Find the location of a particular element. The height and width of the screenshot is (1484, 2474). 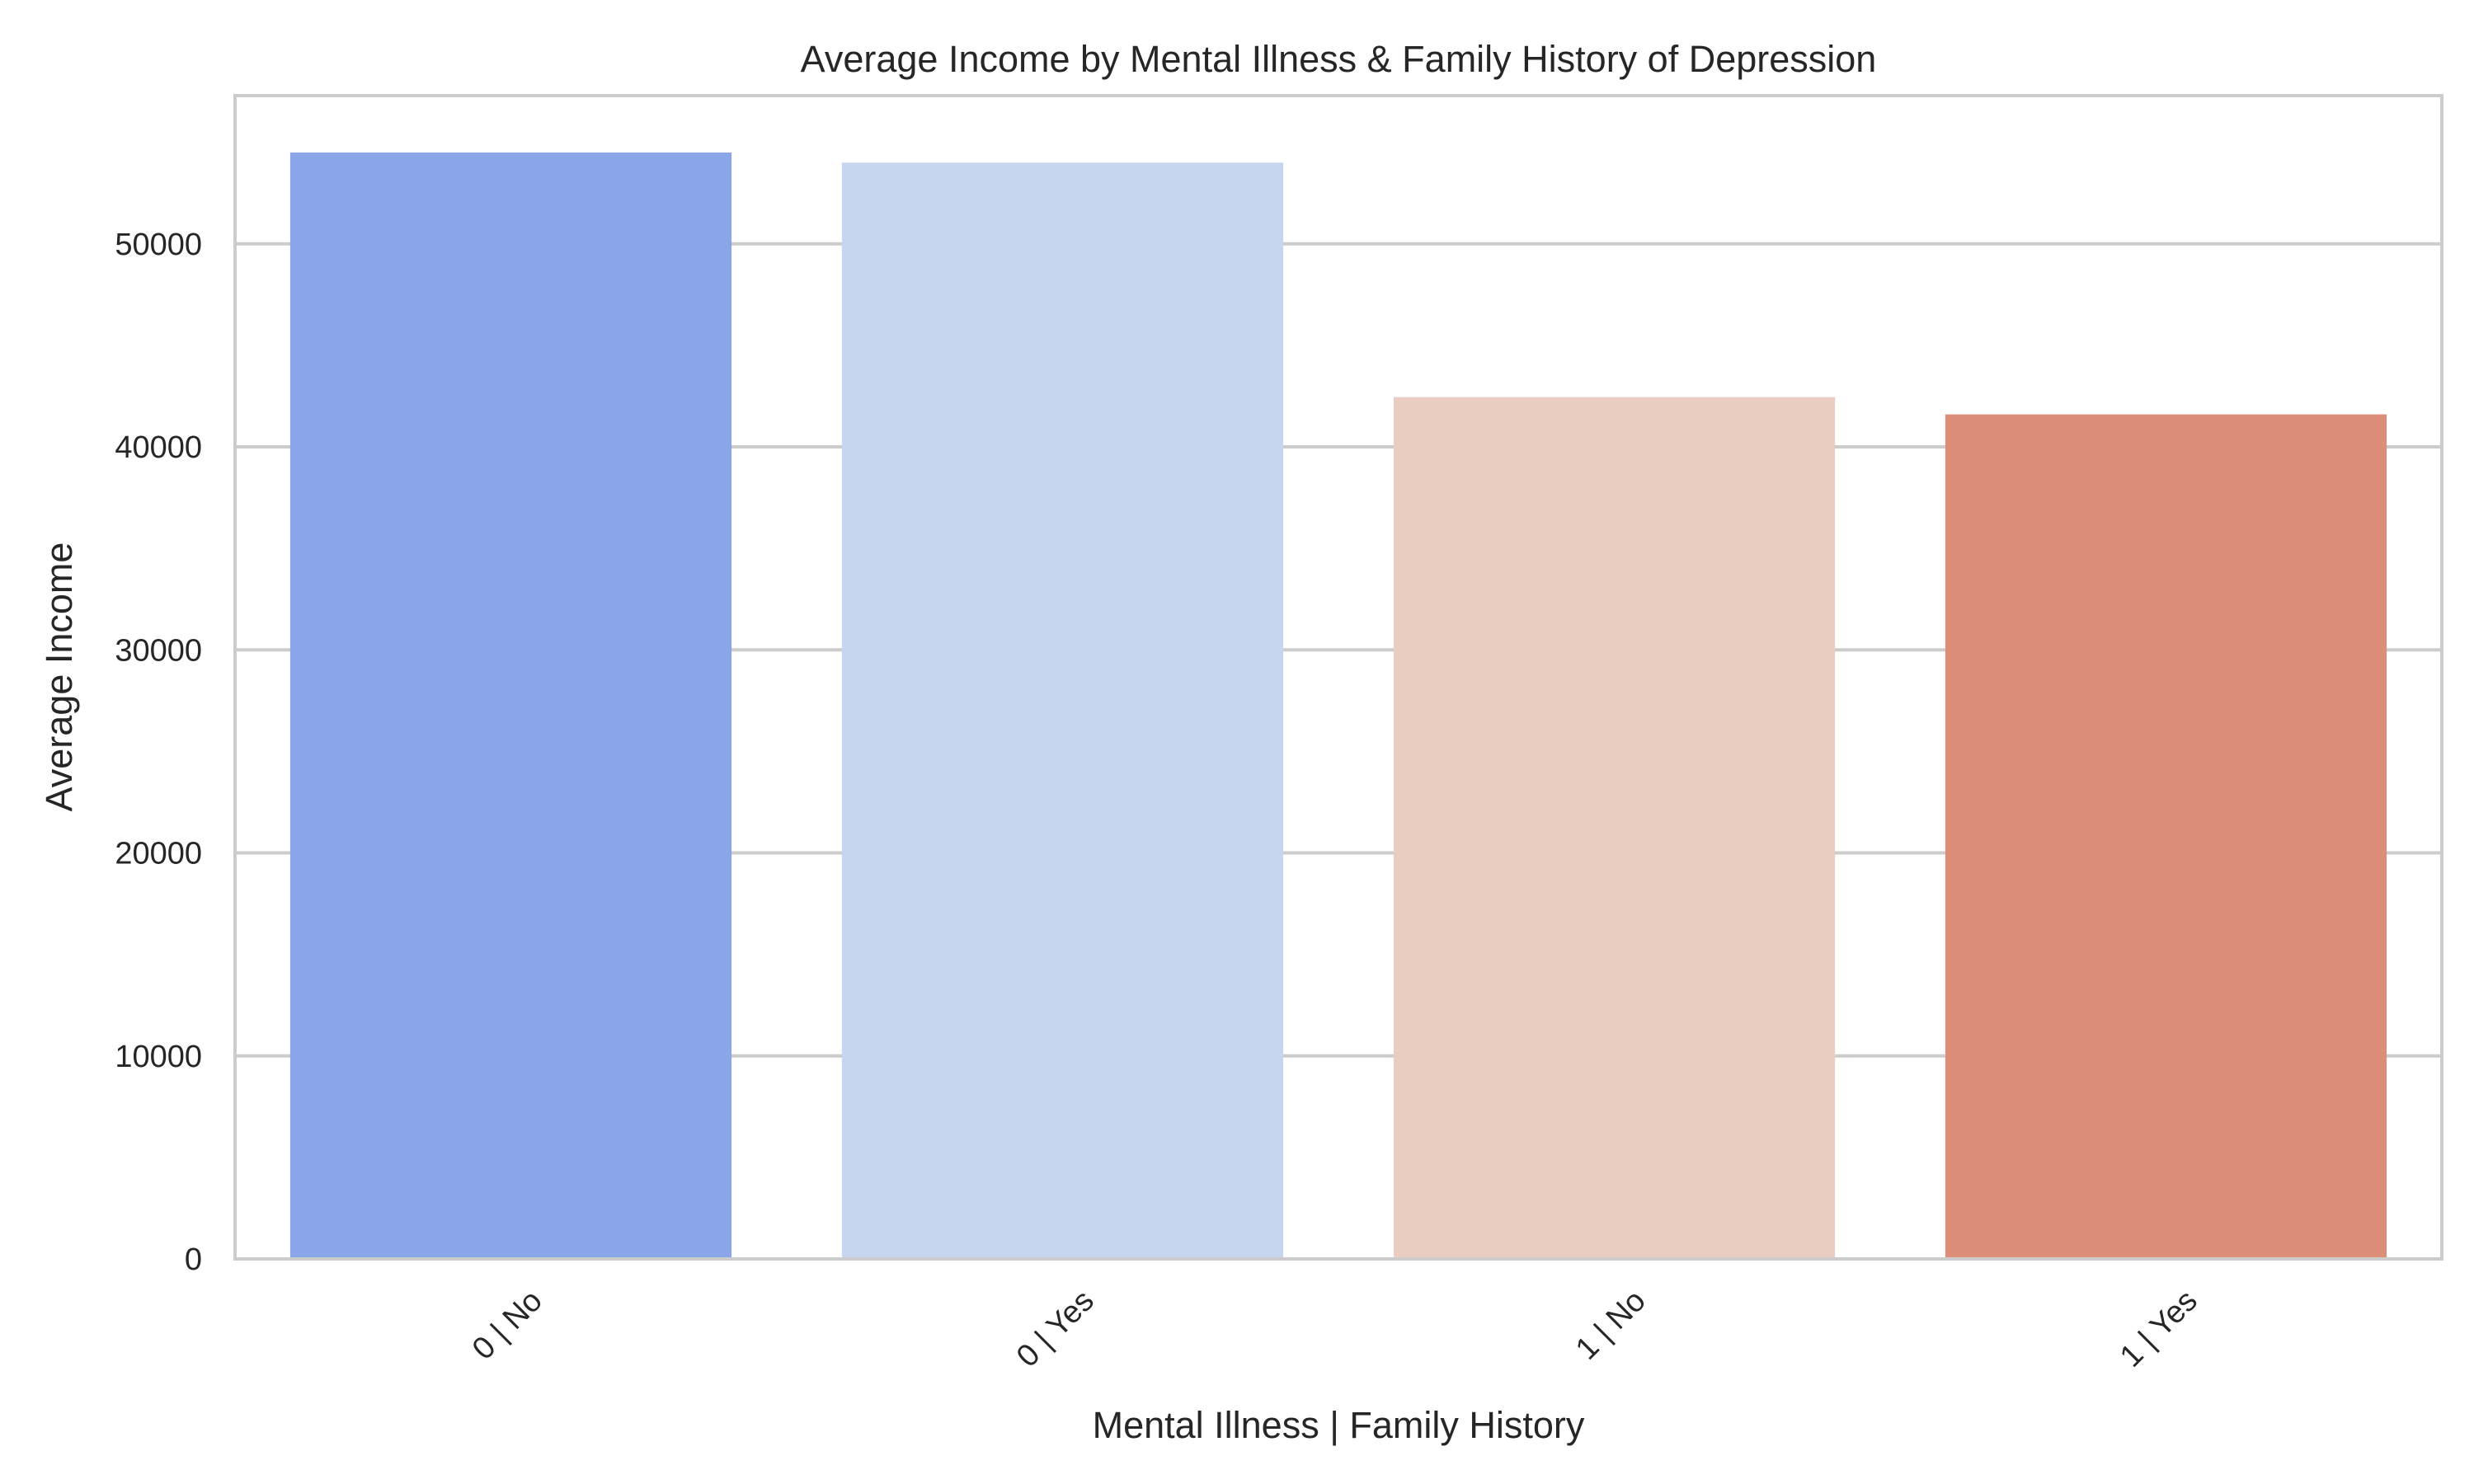

y-axis-label: Average Income is located at coordinates (59, 677).